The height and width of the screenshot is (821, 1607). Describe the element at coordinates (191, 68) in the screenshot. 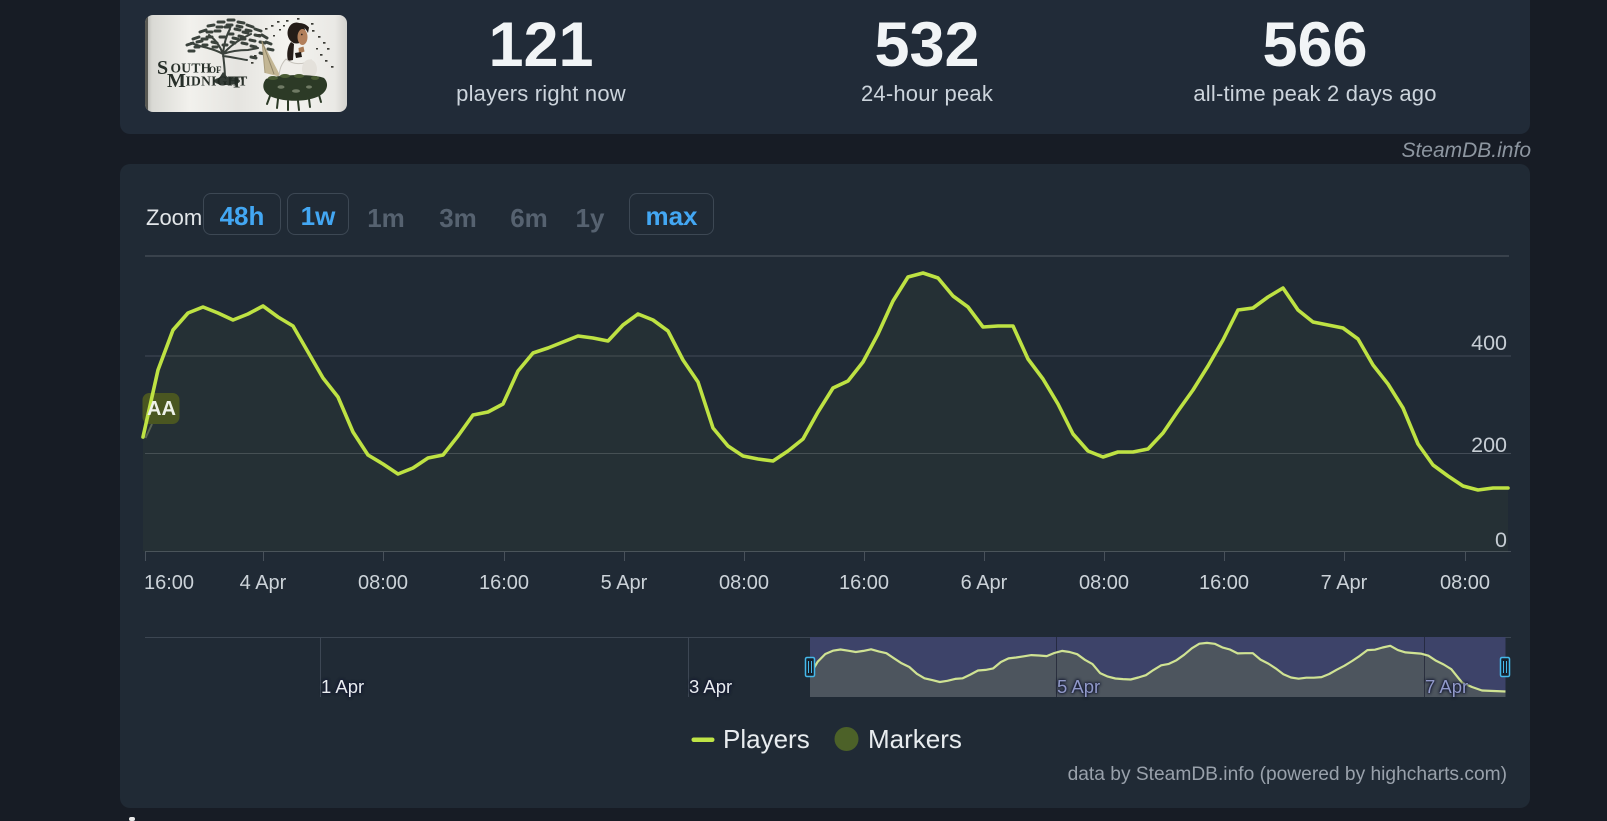

I see `svg-text: OUTH` at that location.